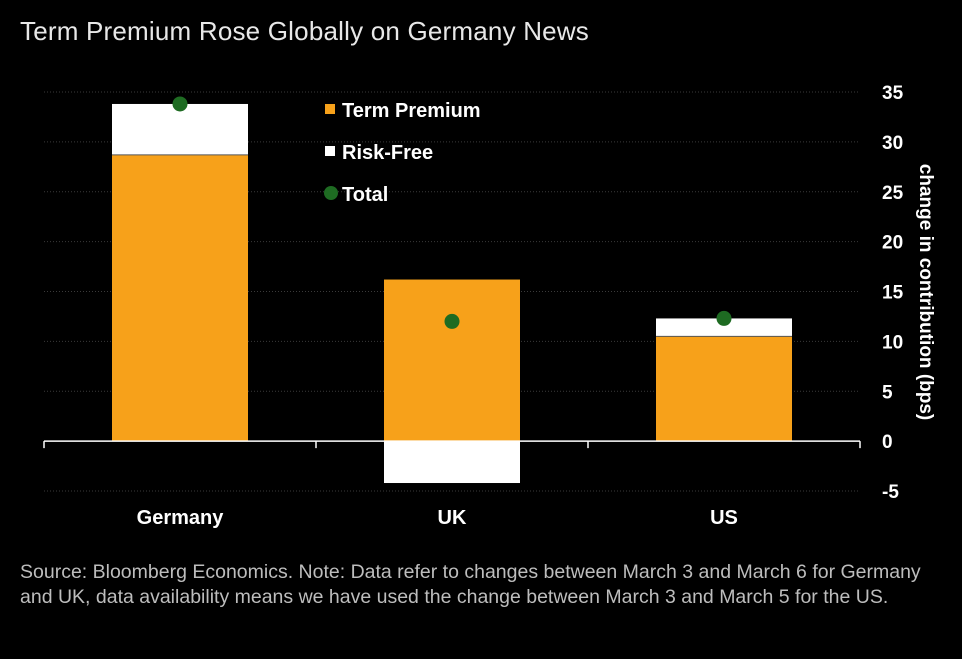  I want to click on legend: Term Premium Risk-Free Total, so click(402, 153).